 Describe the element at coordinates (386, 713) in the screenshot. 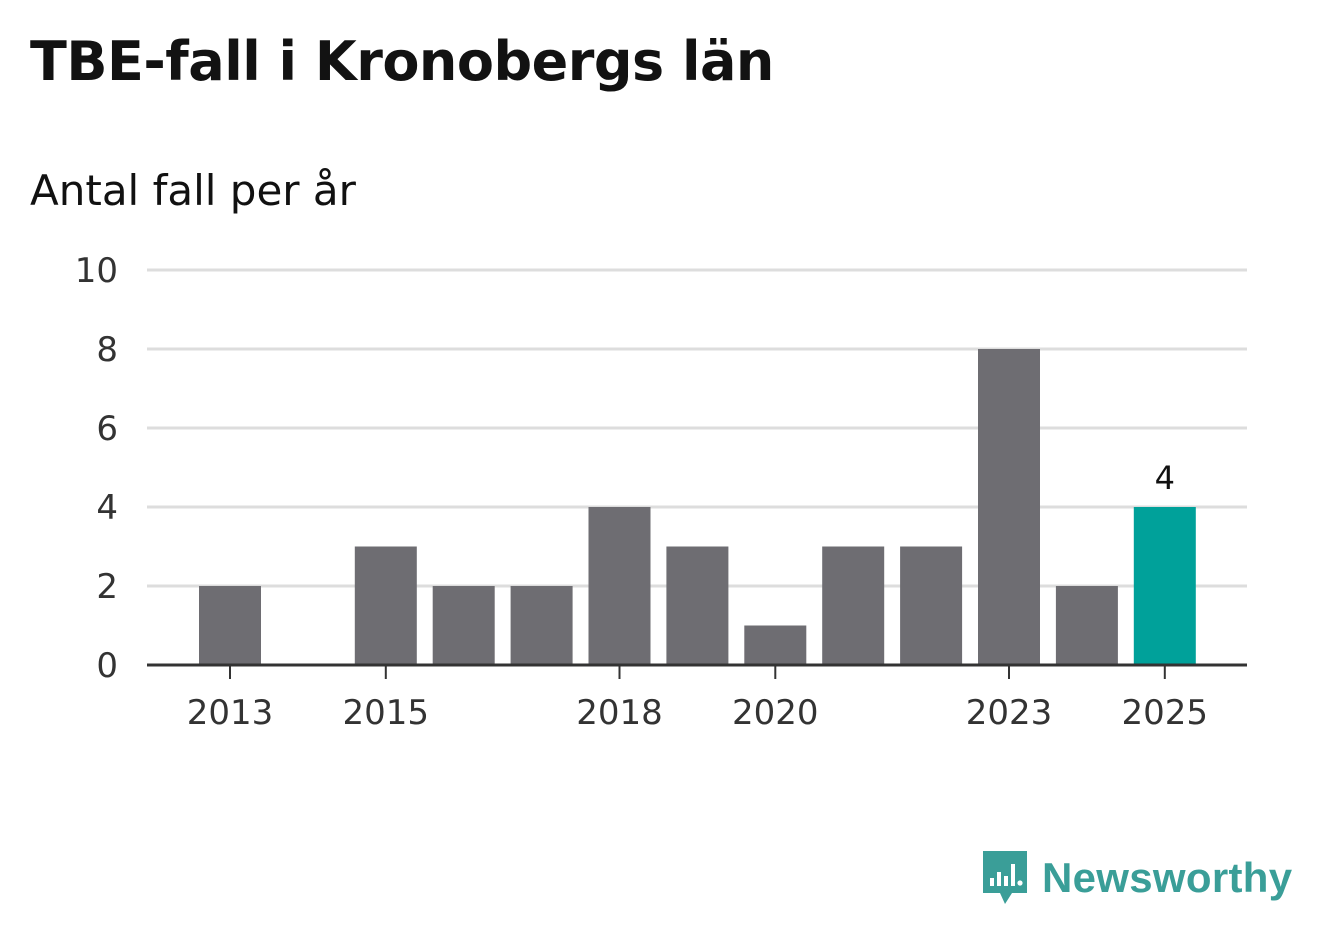

I see `x-tick-label: 2015` at that location.